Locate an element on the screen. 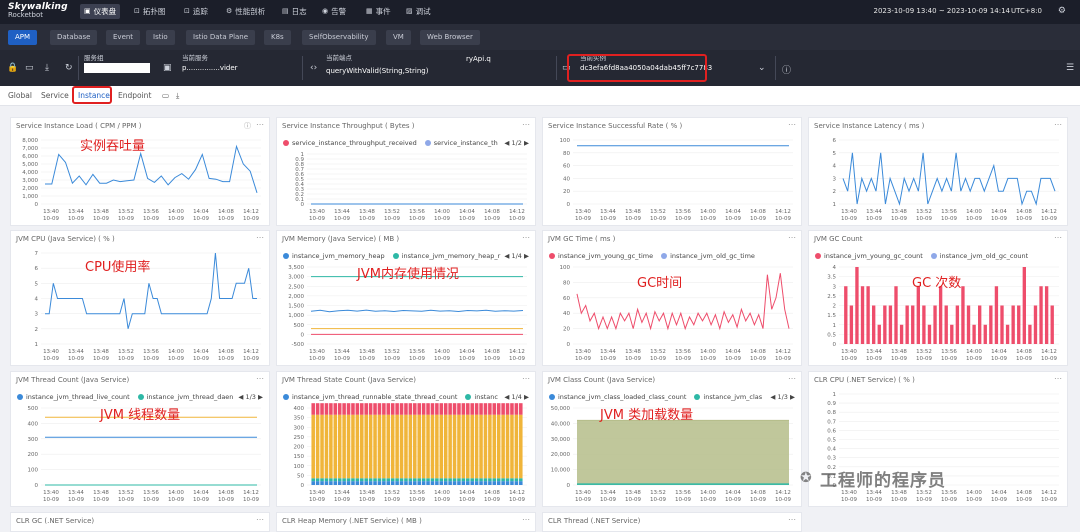  legend-page-label: 1/2 is located at coordinates (516, 143).